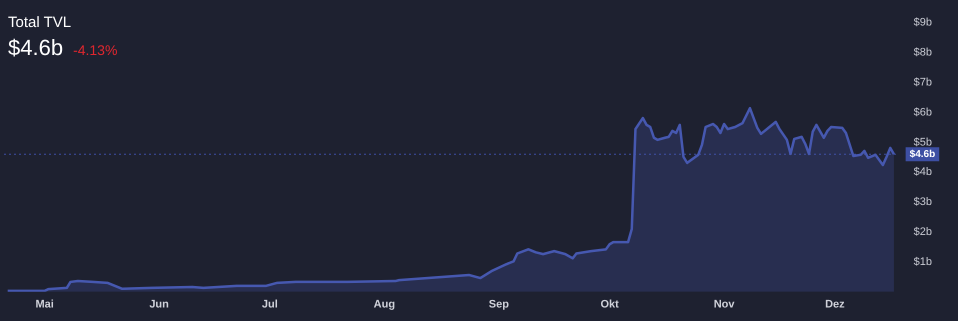 The image size is (958, 321). Describe the element at coordinates (923, 262) in the screenshot. I see `y-tick-label: $1b` at that location.